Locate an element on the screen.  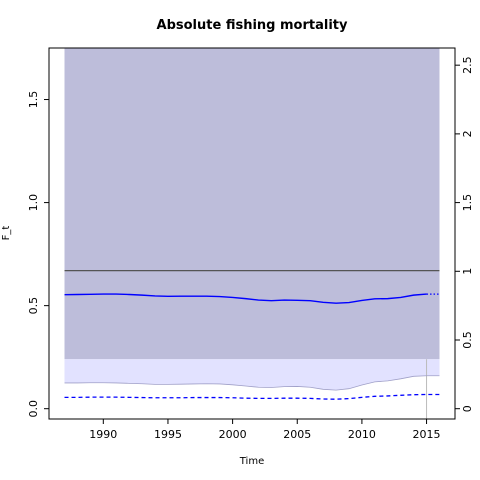
y-tick-label-1: 0.5 is located at coordinates (33, 306).